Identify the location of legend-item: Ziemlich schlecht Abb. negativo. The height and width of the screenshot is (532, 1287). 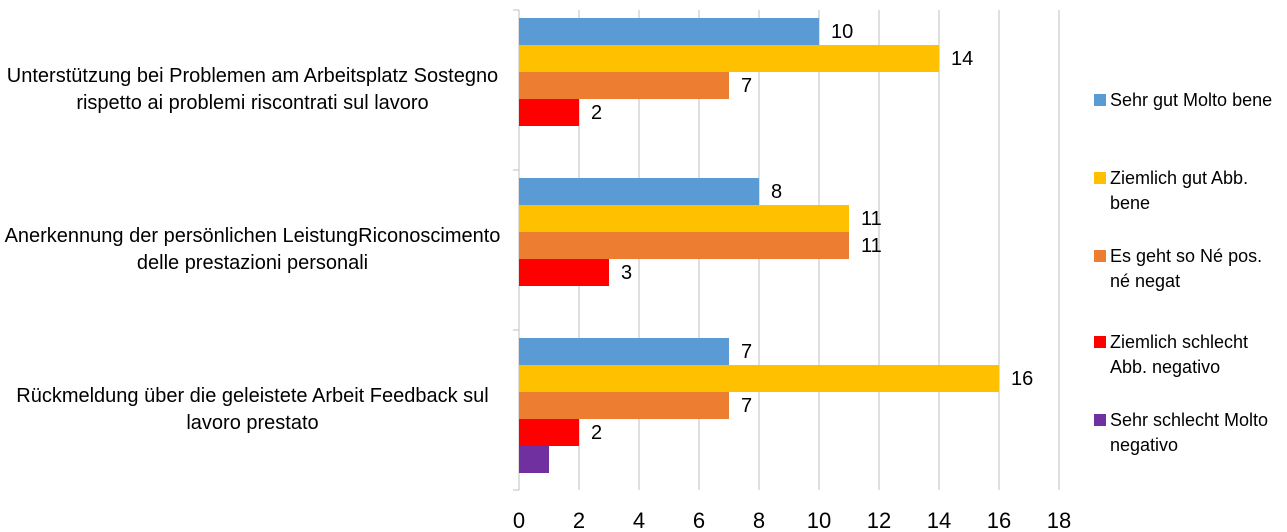
(1187, 355).